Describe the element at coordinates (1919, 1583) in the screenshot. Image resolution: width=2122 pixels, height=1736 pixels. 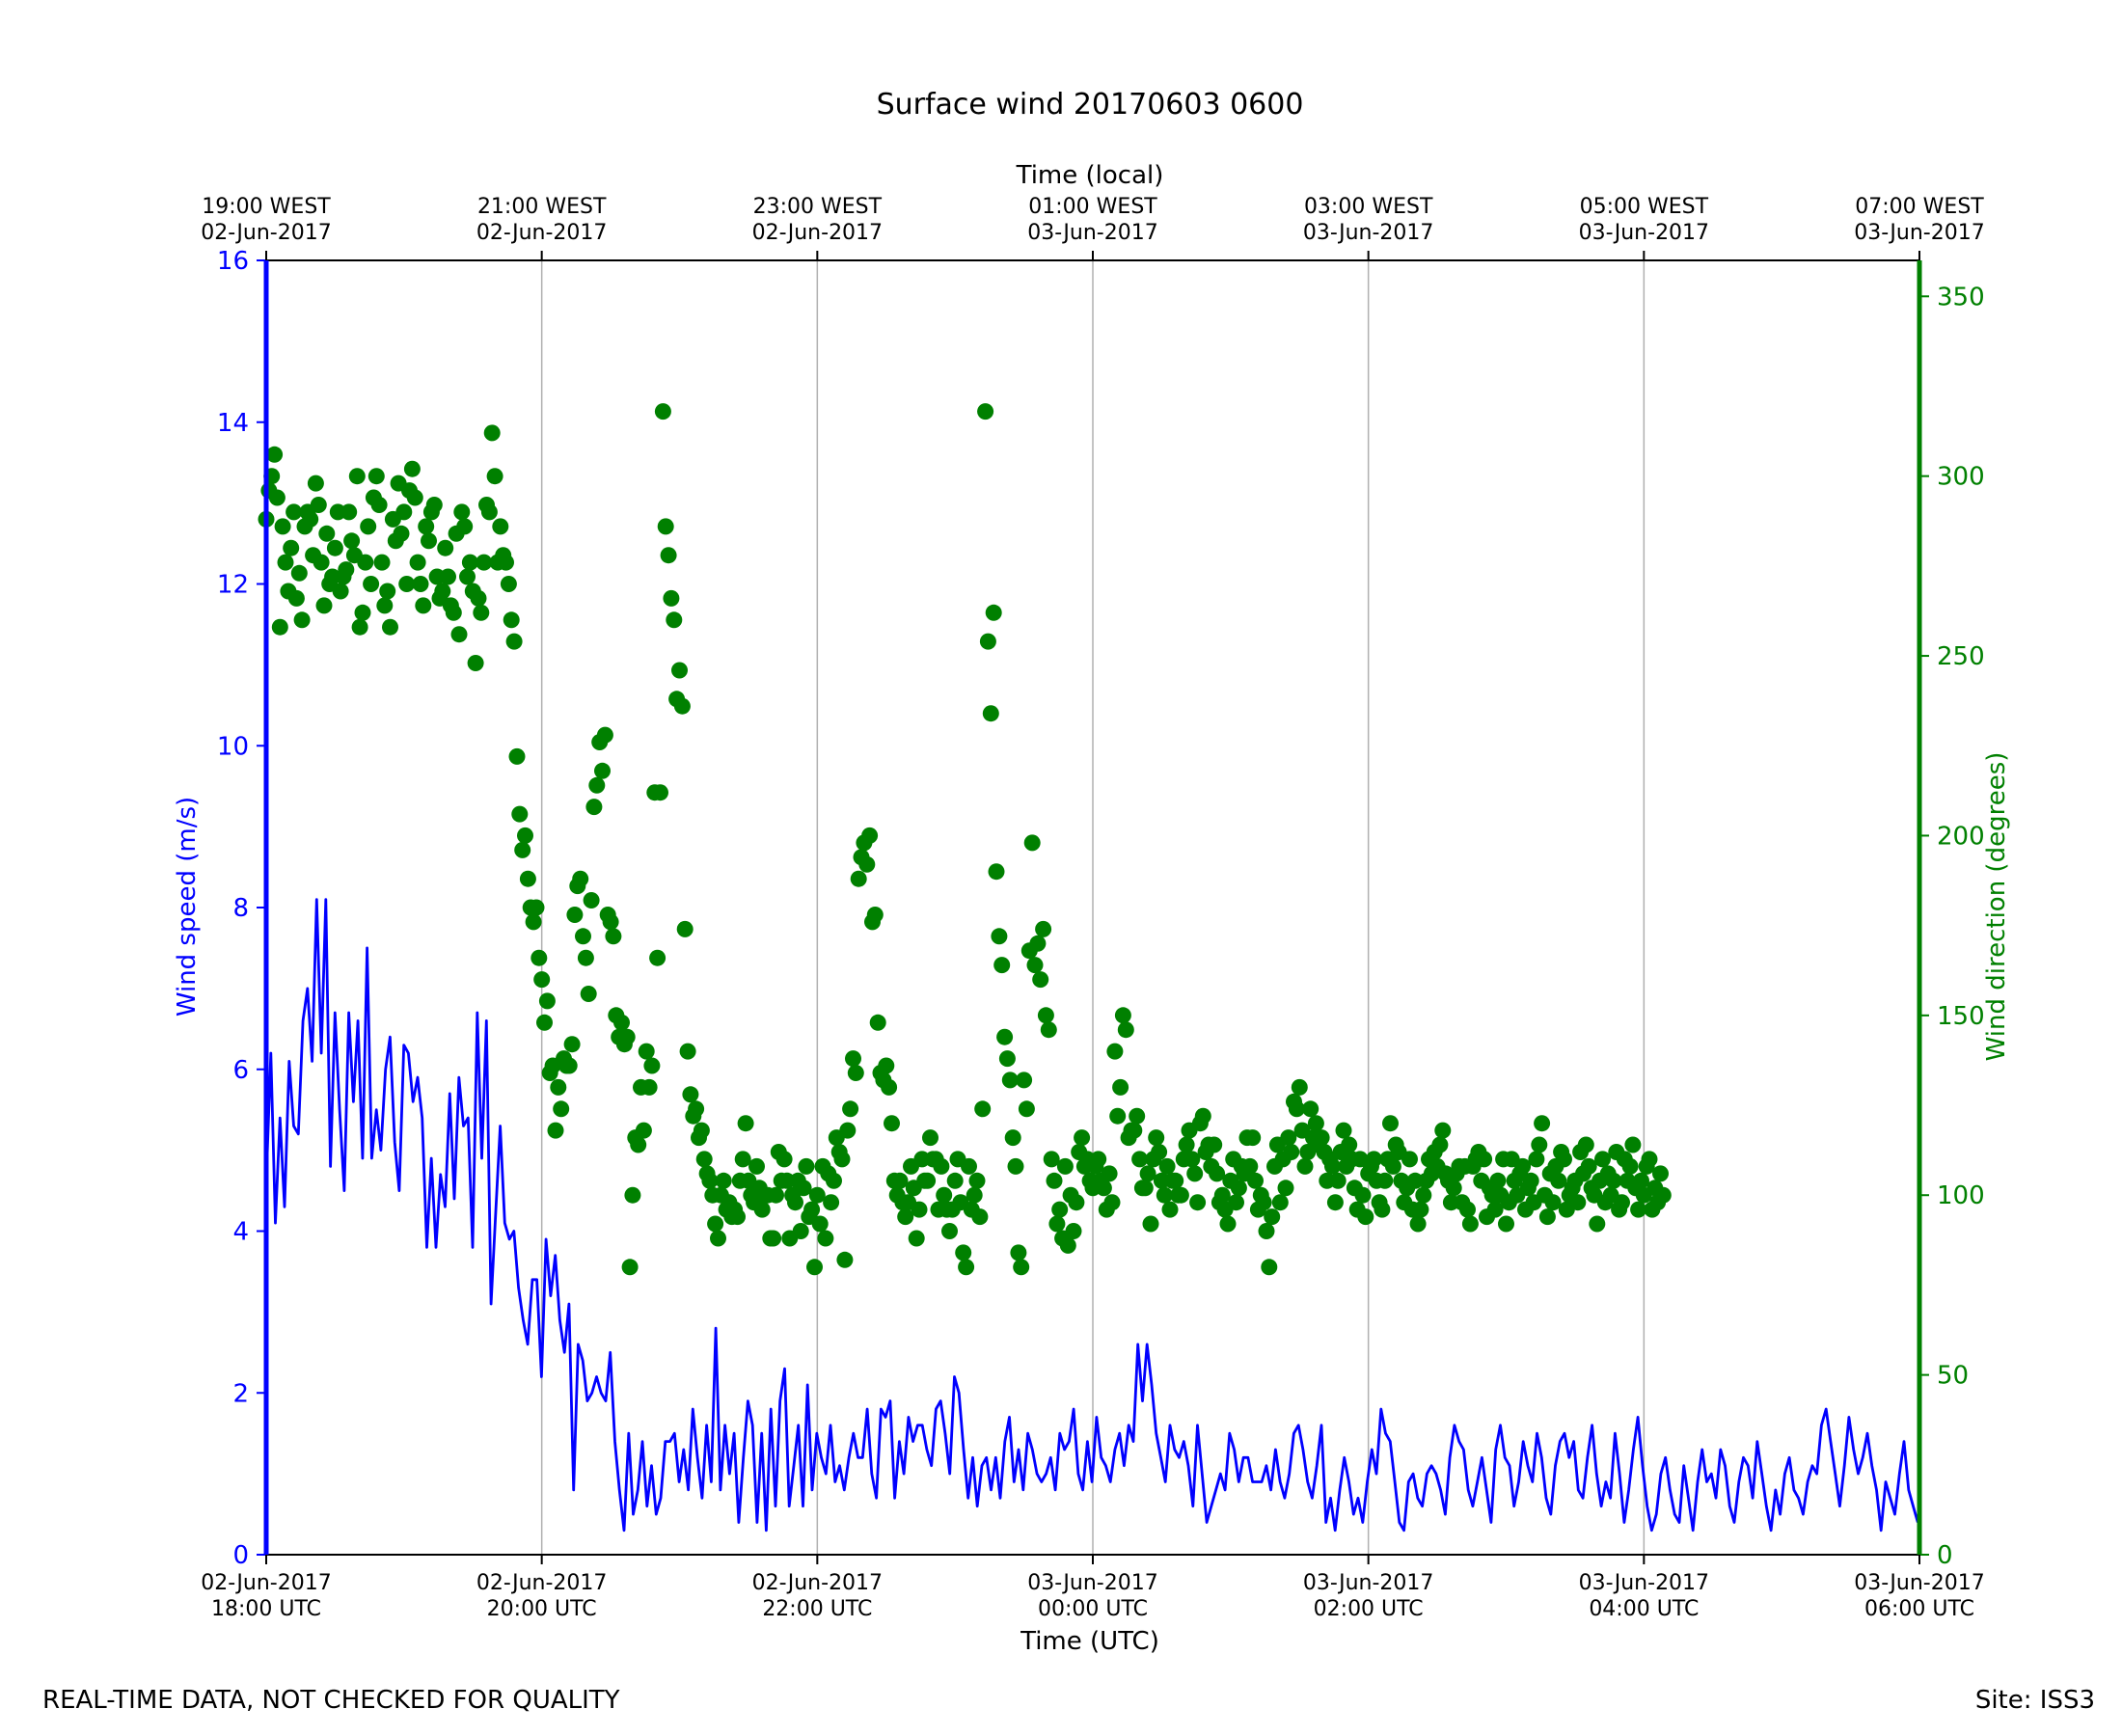
I see `bottom-tick-date: 03-Jun-2017` at that location.